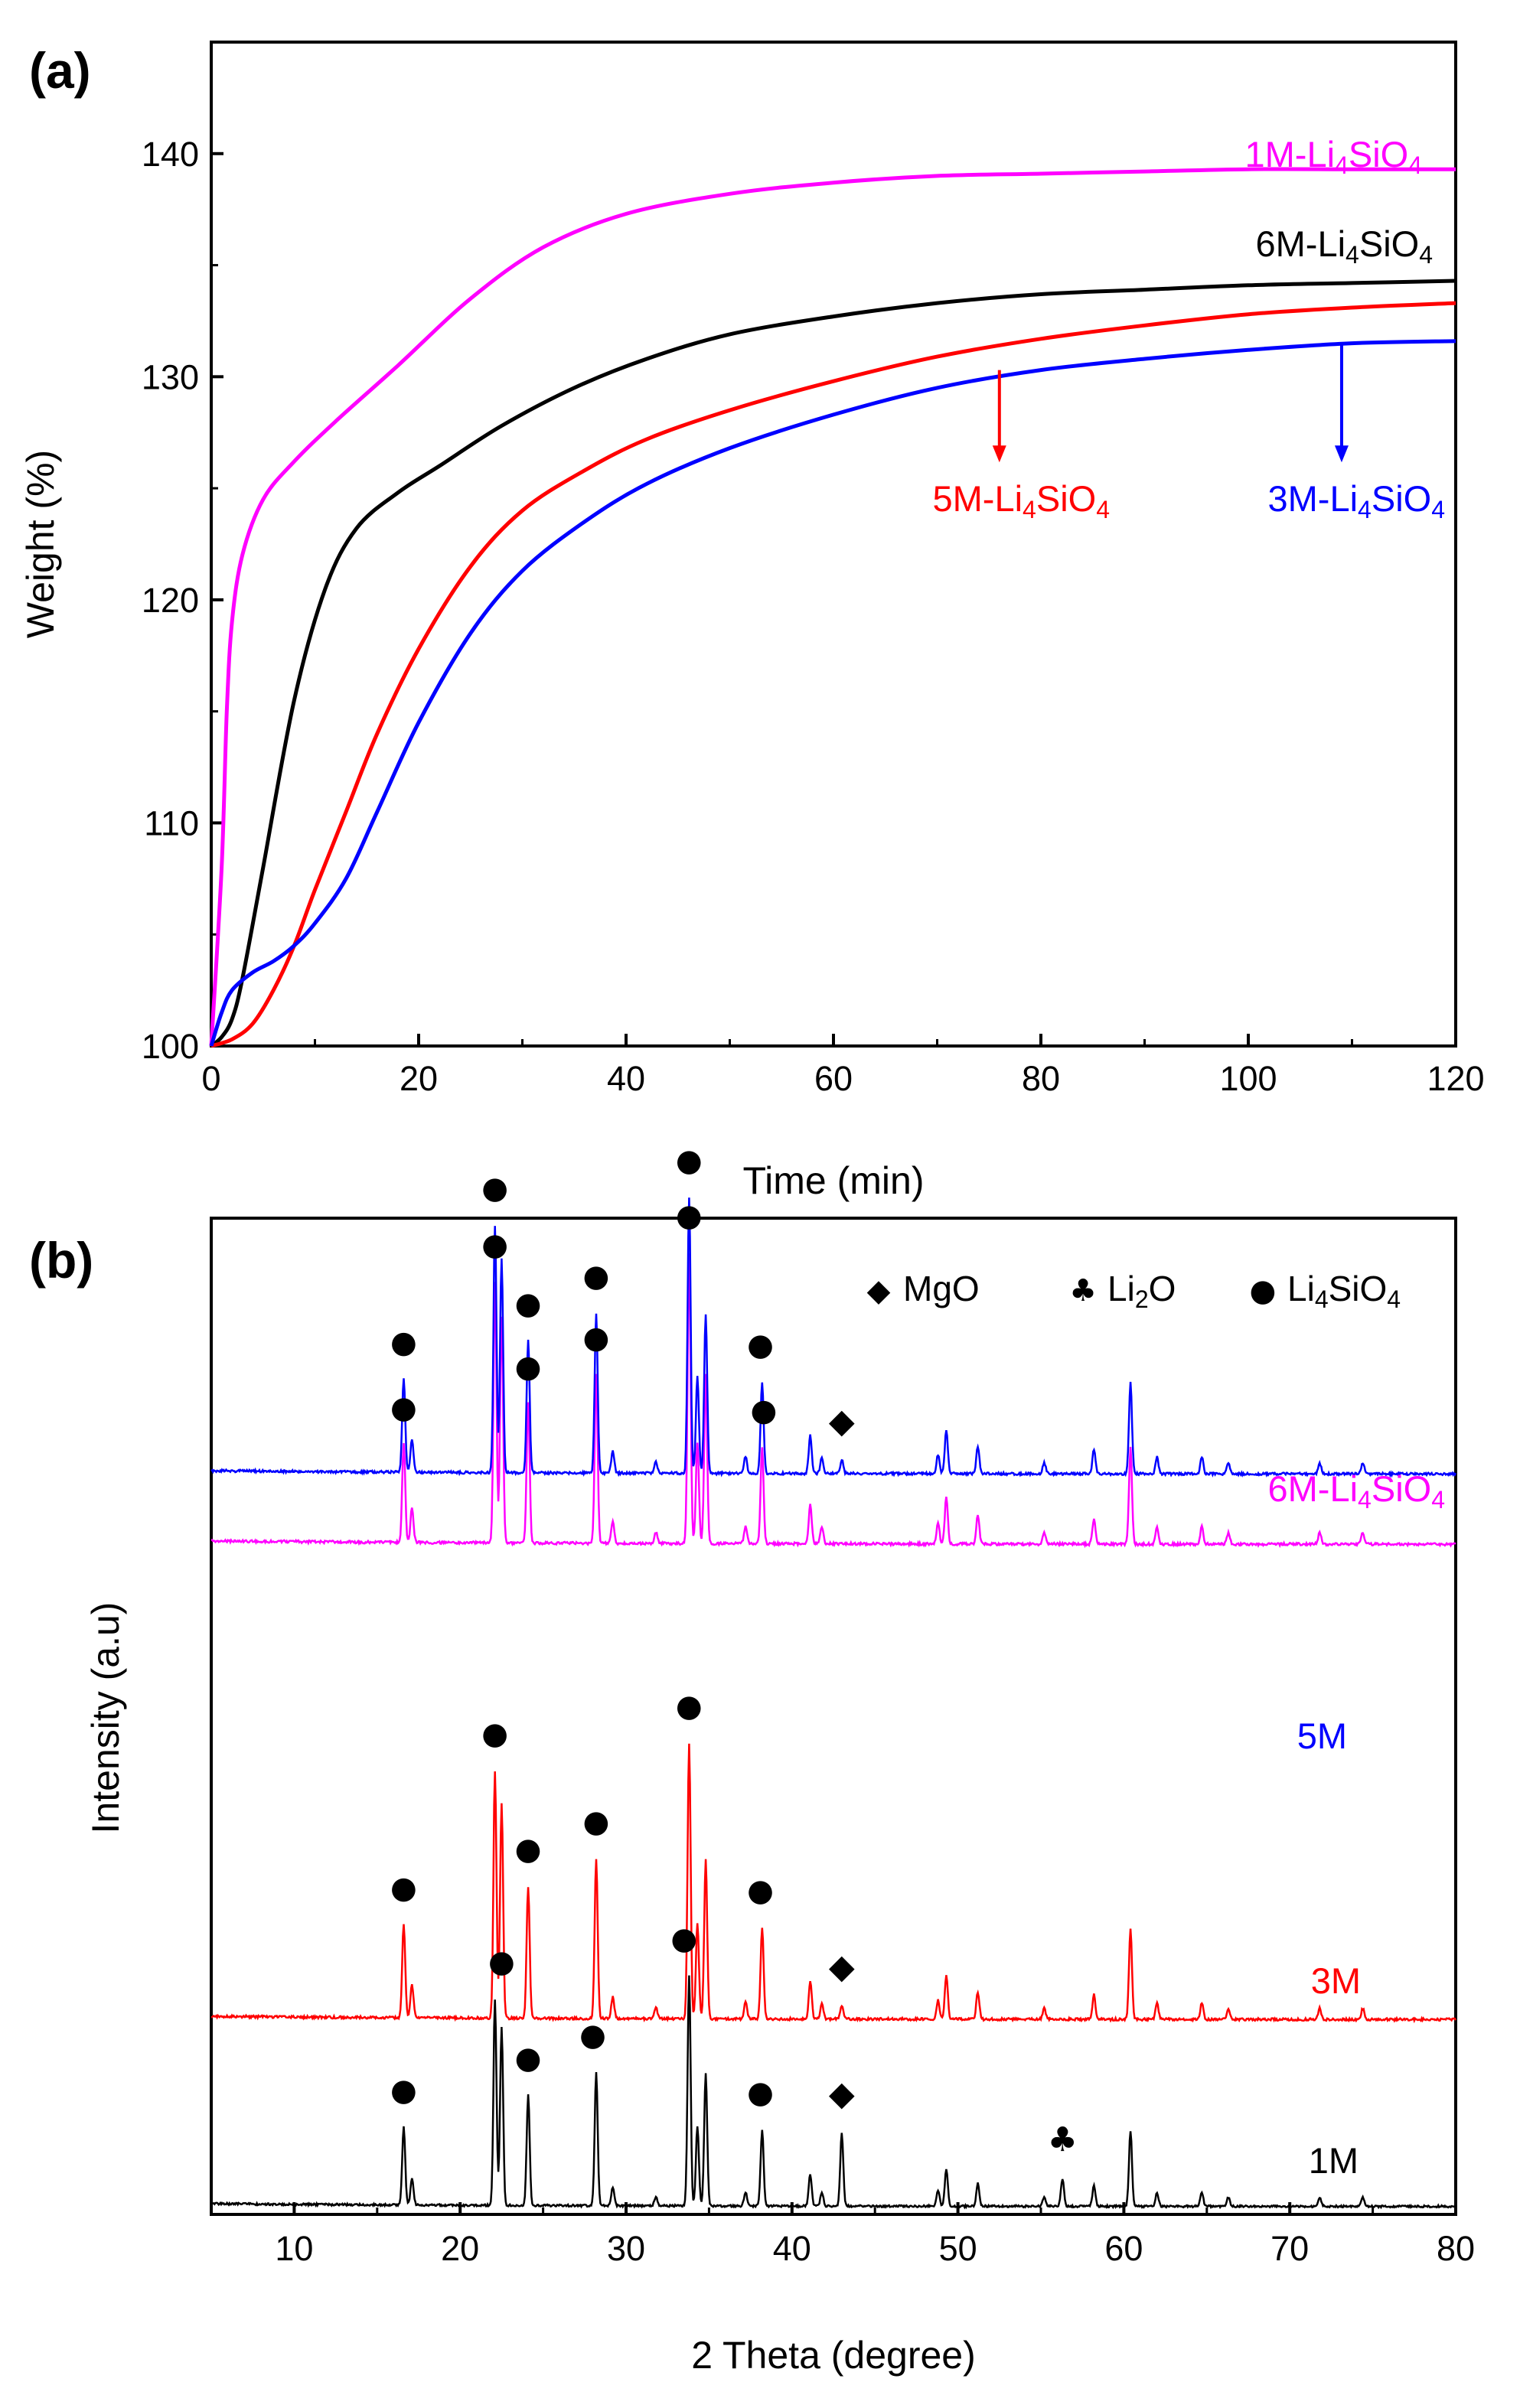  What do you see at coordinates (833, 2355) in the screenshot?
I see `panel-b-x-axis-title: 2 Theta (degree)` at bounding box center [833, 2355].